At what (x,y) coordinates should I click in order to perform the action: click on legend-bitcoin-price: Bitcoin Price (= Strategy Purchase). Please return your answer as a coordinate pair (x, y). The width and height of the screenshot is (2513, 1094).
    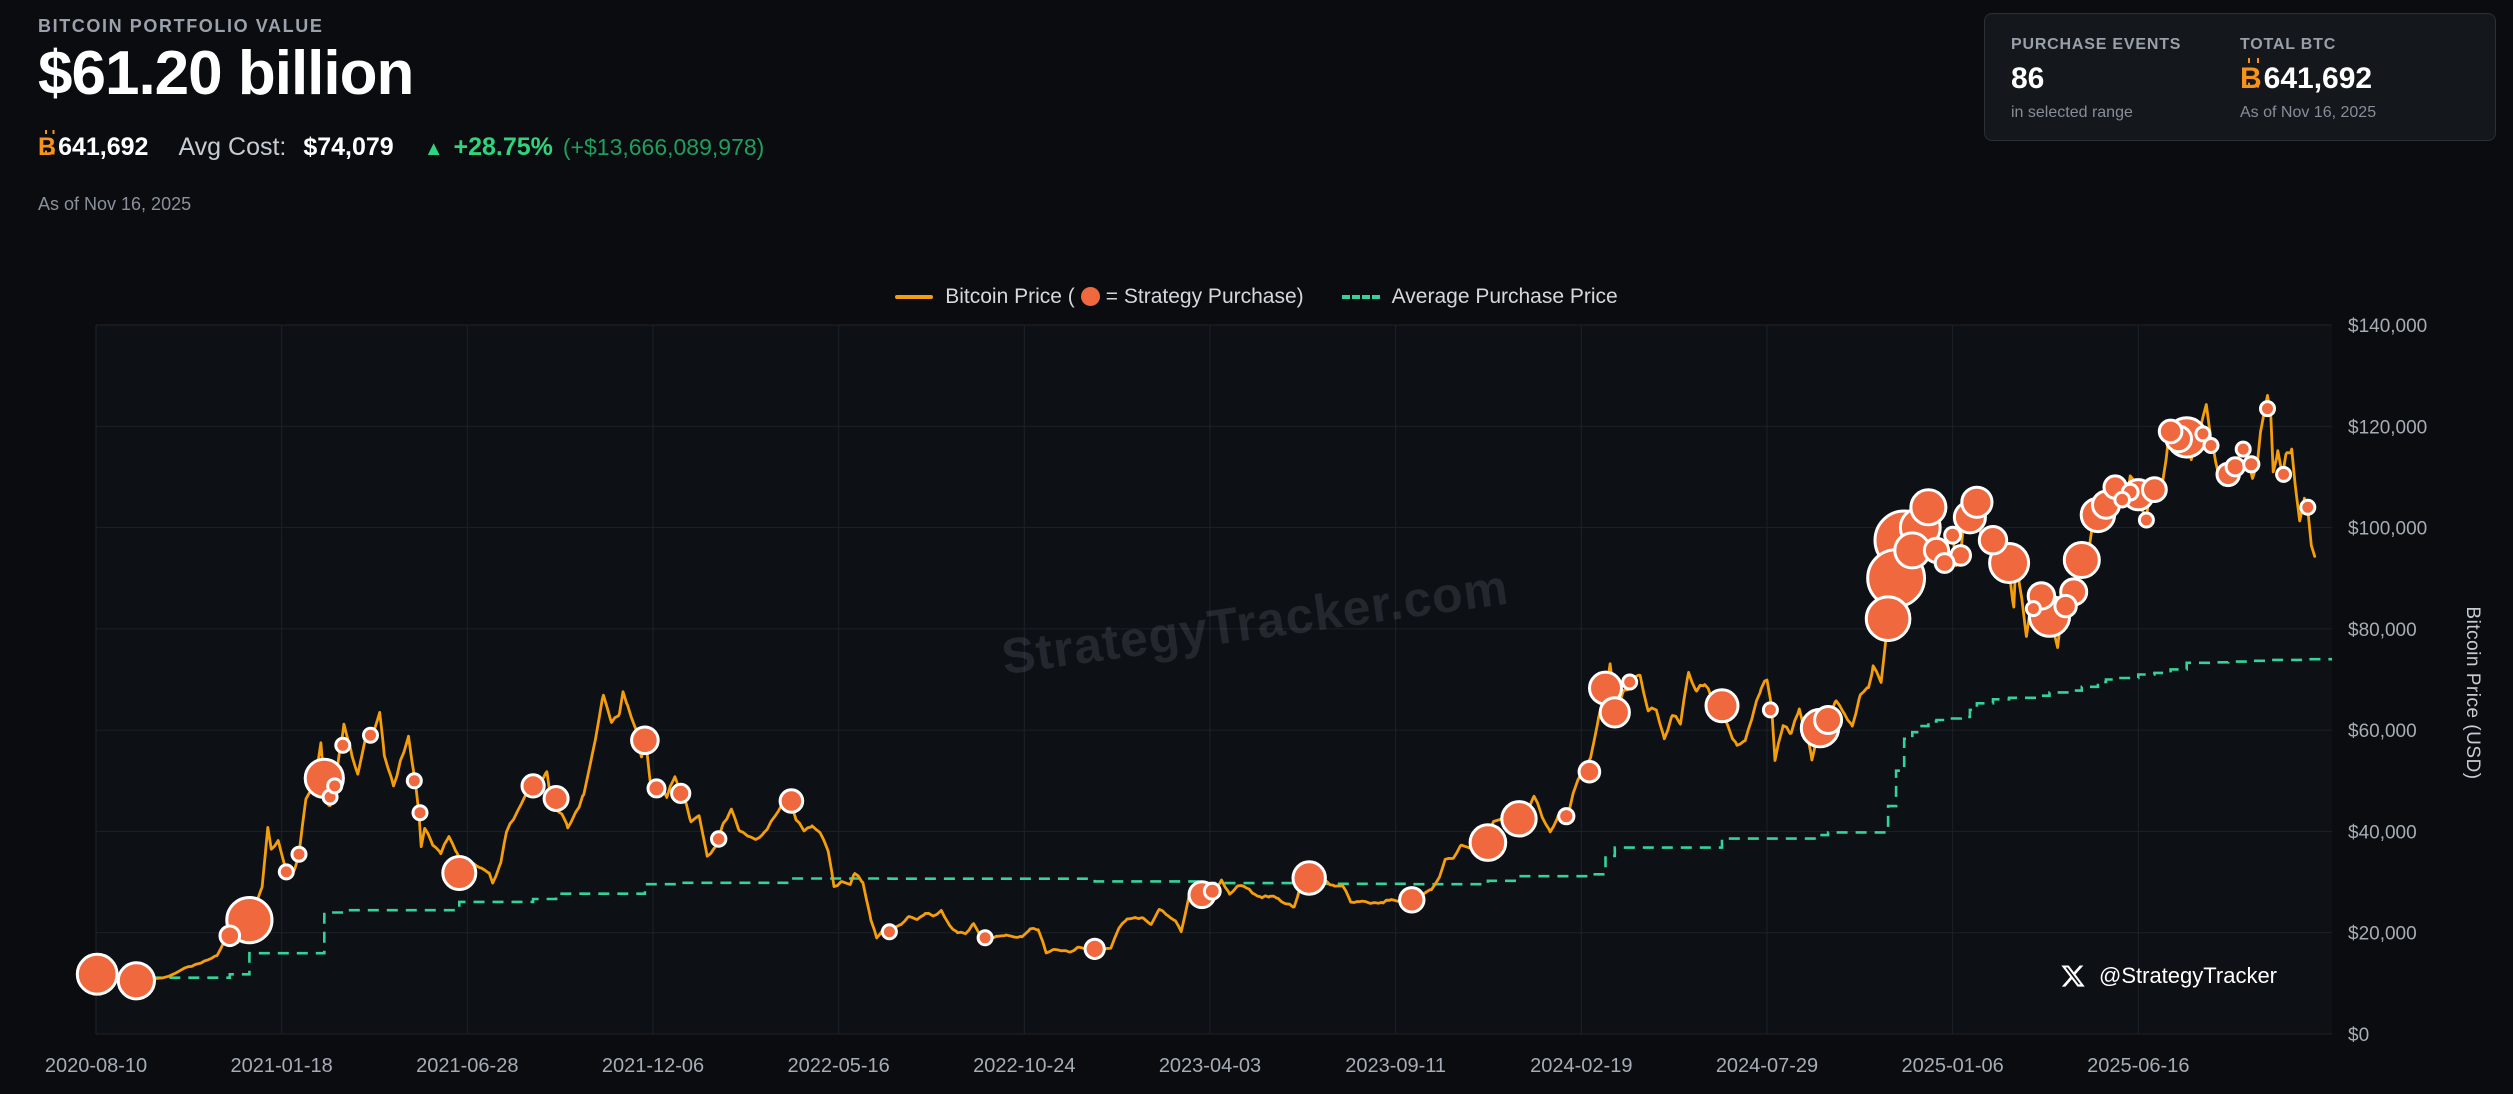
    Looking at the image, I should click on (1099, 297).